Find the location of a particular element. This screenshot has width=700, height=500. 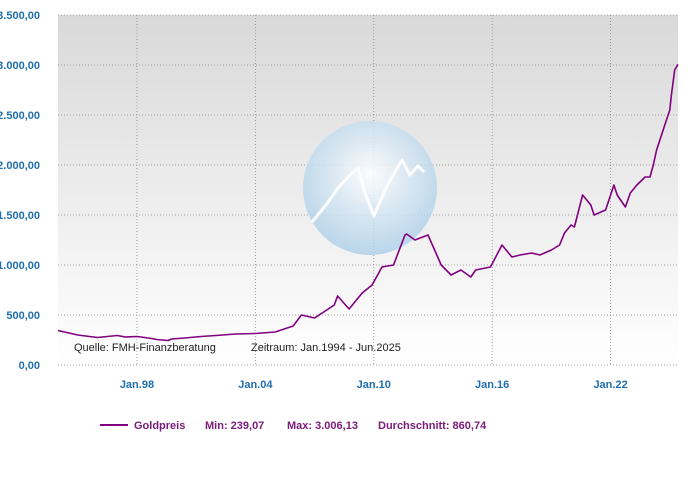

legend-max: Max: 3.006,13 is located at coordinates (322, 426).